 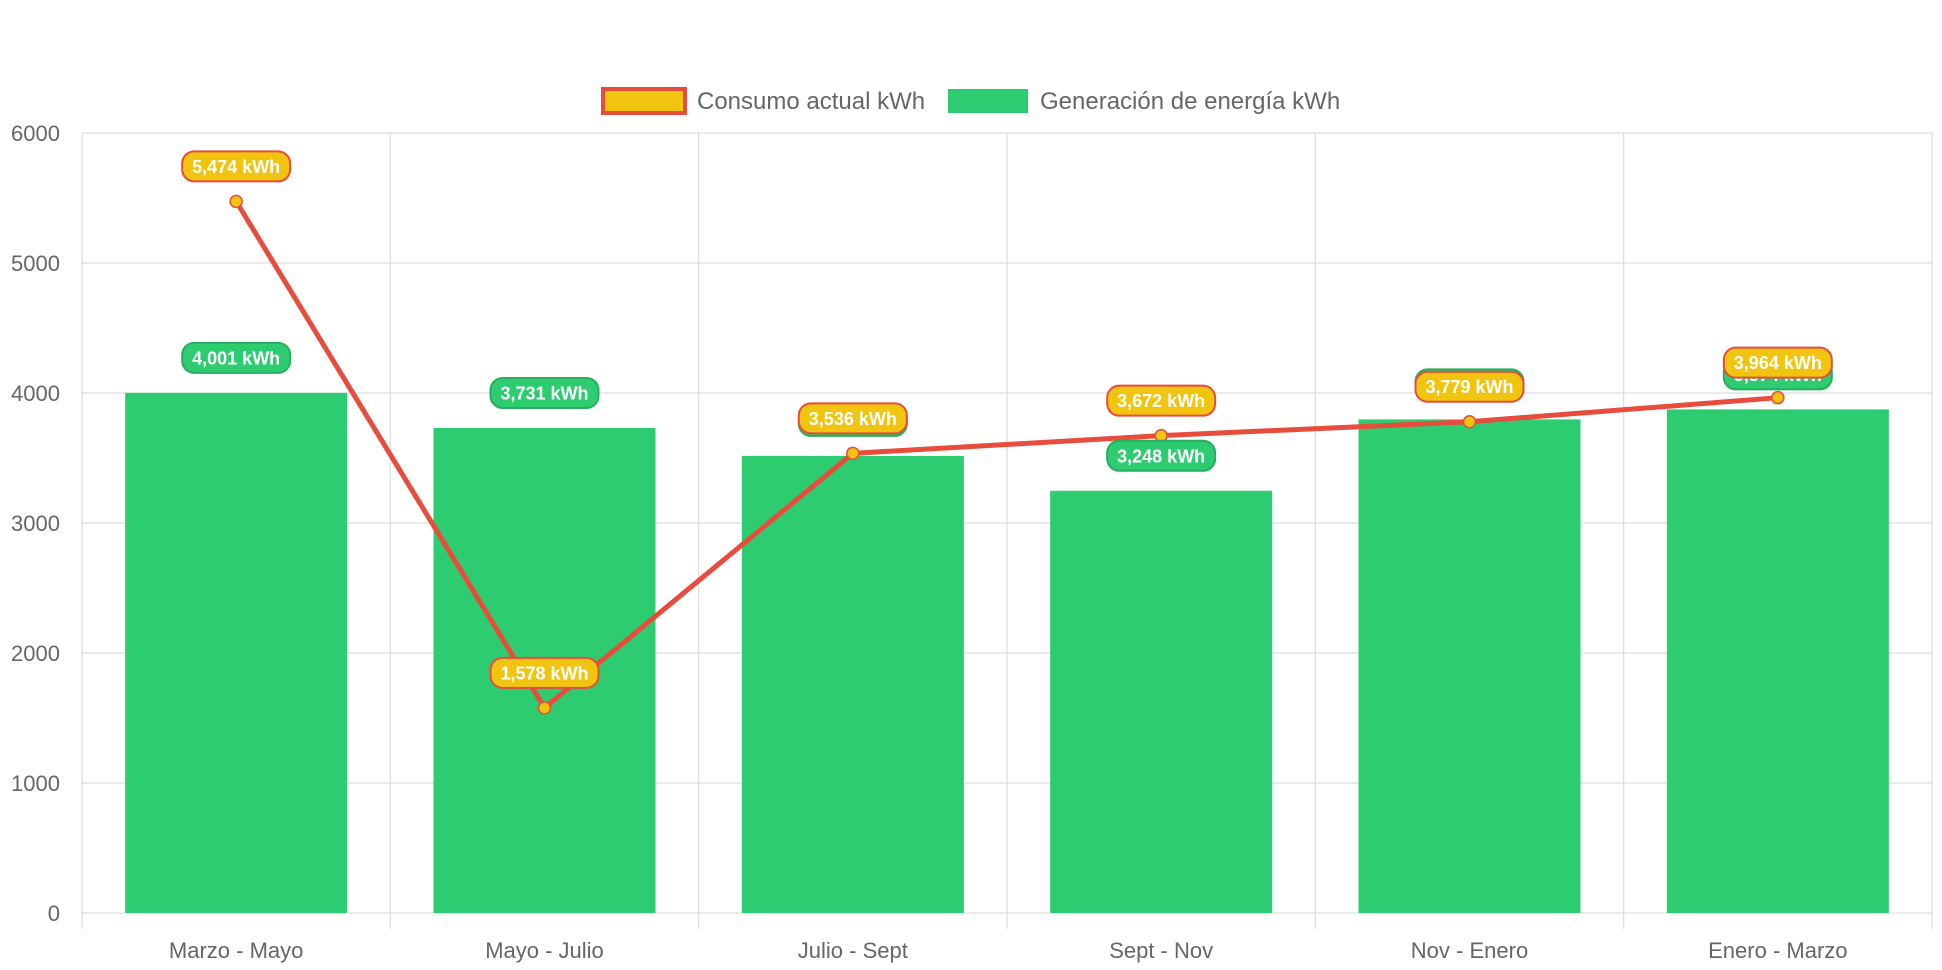 I want to click on consumption-data-label-text: 5,474 kWh, so click(x=236, y=167).